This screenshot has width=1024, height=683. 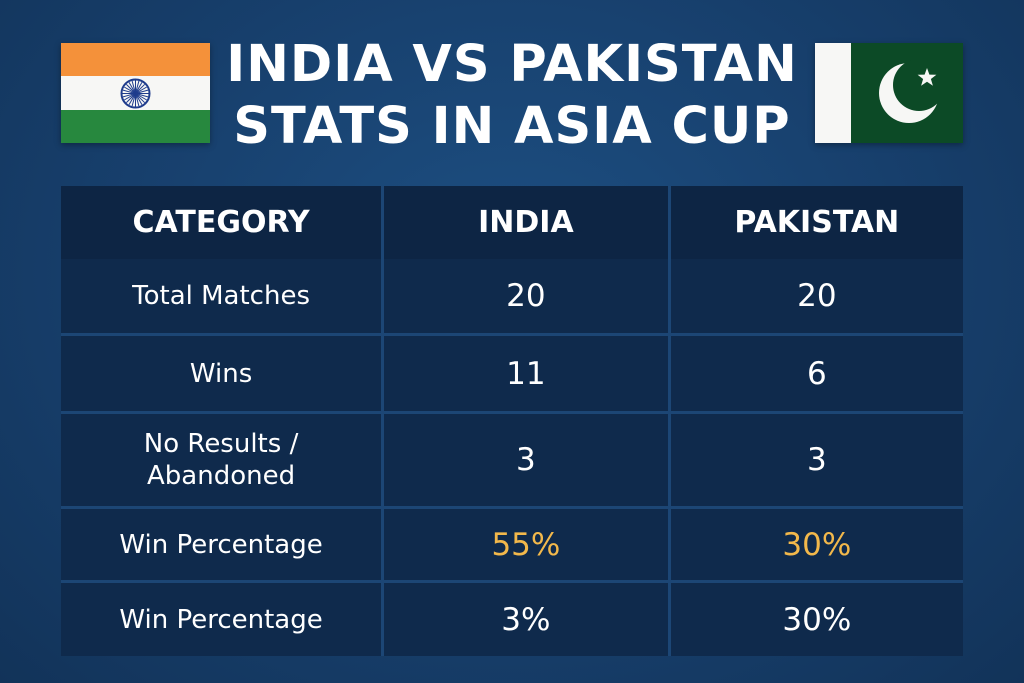 I want to click on row-pakistan-value: 20, so click(x=816, y=297).